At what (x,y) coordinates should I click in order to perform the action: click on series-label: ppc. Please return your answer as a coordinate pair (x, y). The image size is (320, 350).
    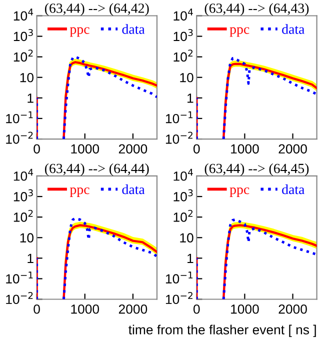
    Looking at the image, I should click on (240, 32).